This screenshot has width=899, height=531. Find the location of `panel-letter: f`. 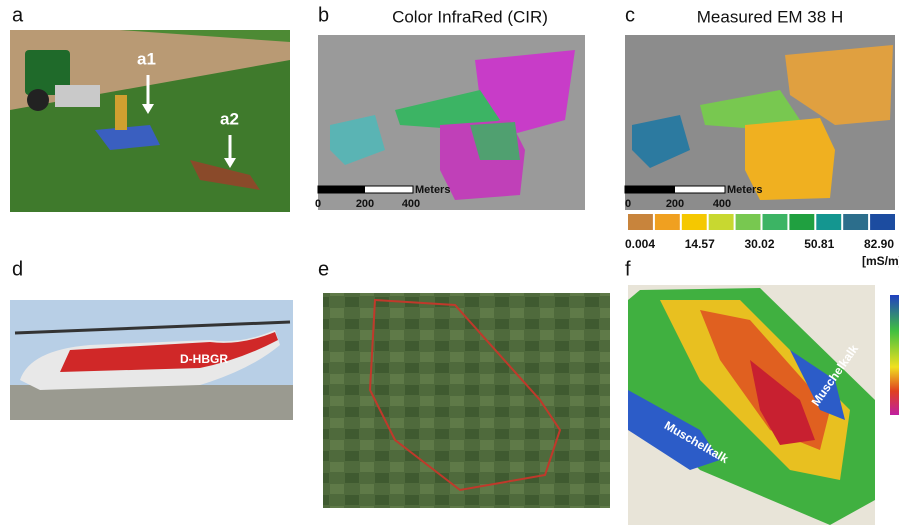

panel-letter: f is located at coordinates (628, 269).